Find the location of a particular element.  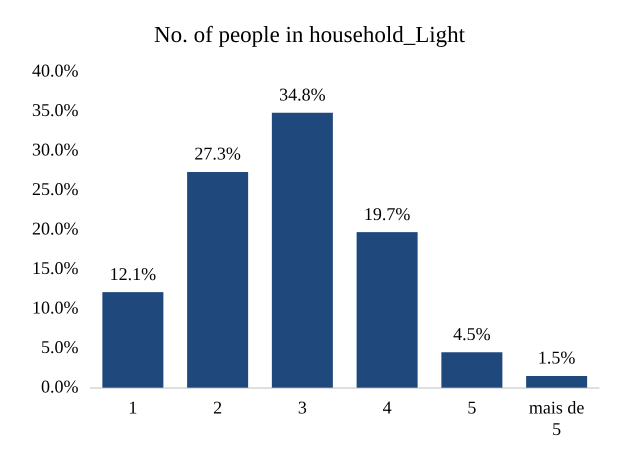

y-tick-label: 15.0% is located at coordinates (55, 268).